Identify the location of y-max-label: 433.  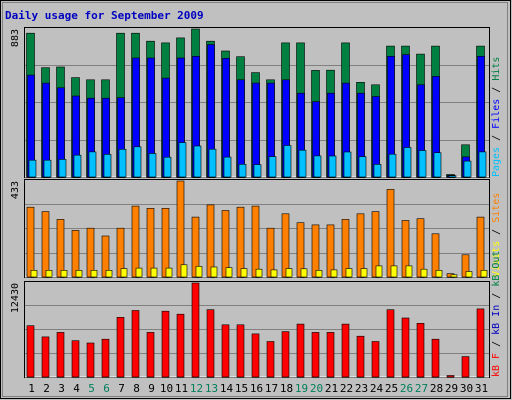
(15, 190).